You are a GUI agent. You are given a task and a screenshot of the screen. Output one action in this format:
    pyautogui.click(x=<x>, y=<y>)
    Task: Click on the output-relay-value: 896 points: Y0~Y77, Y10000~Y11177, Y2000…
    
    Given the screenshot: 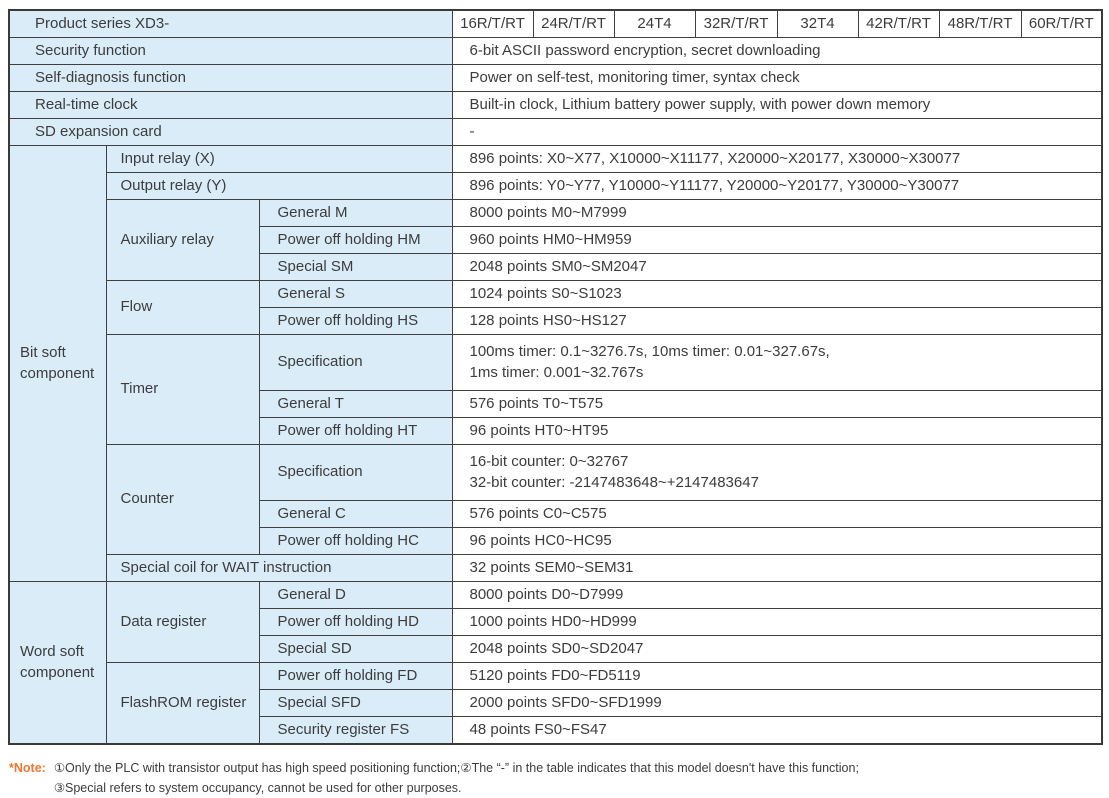 What is the action you would take?
    pyautogui.click(x=777, y=186)
    